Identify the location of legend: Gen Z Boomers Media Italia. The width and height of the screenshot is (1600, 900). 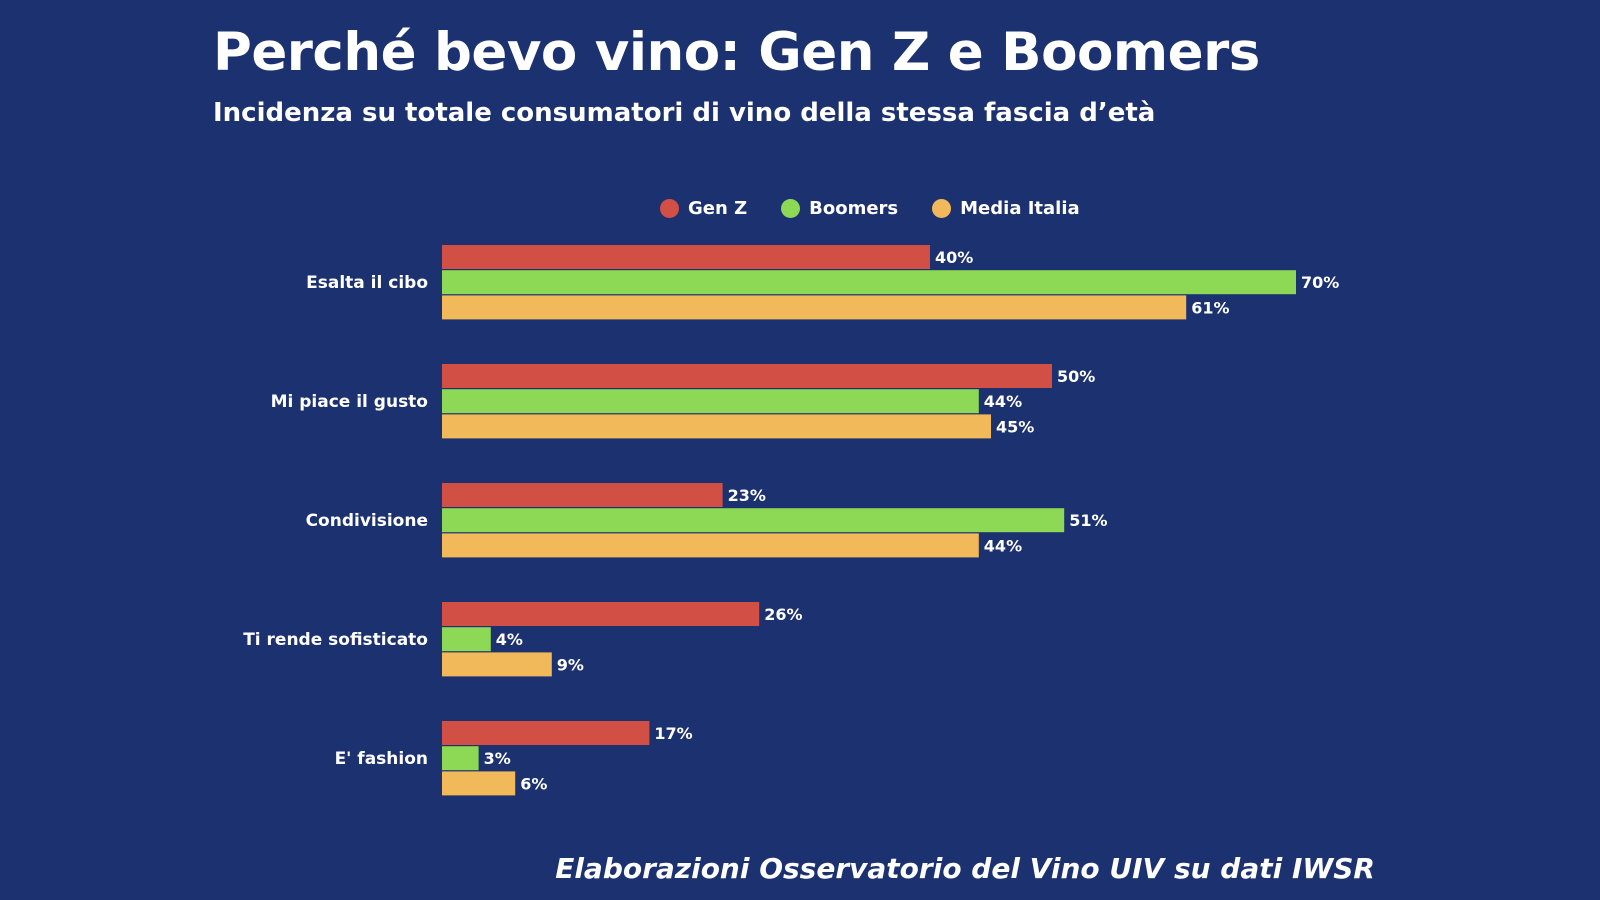
(870, 208).